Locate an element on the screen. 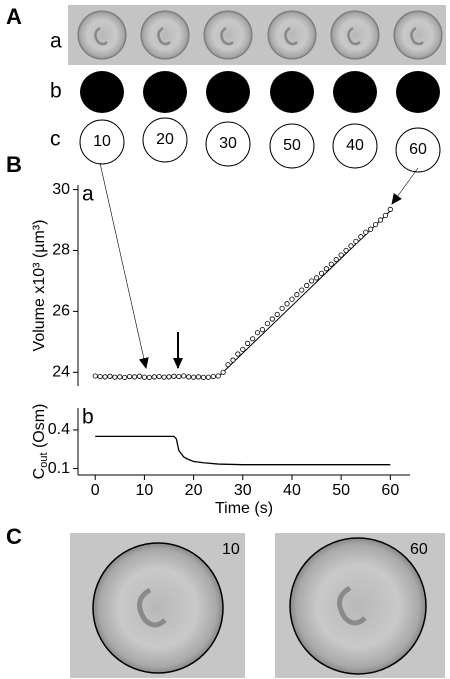  y-tick-label: 30 is located at coordinates (61, 189).